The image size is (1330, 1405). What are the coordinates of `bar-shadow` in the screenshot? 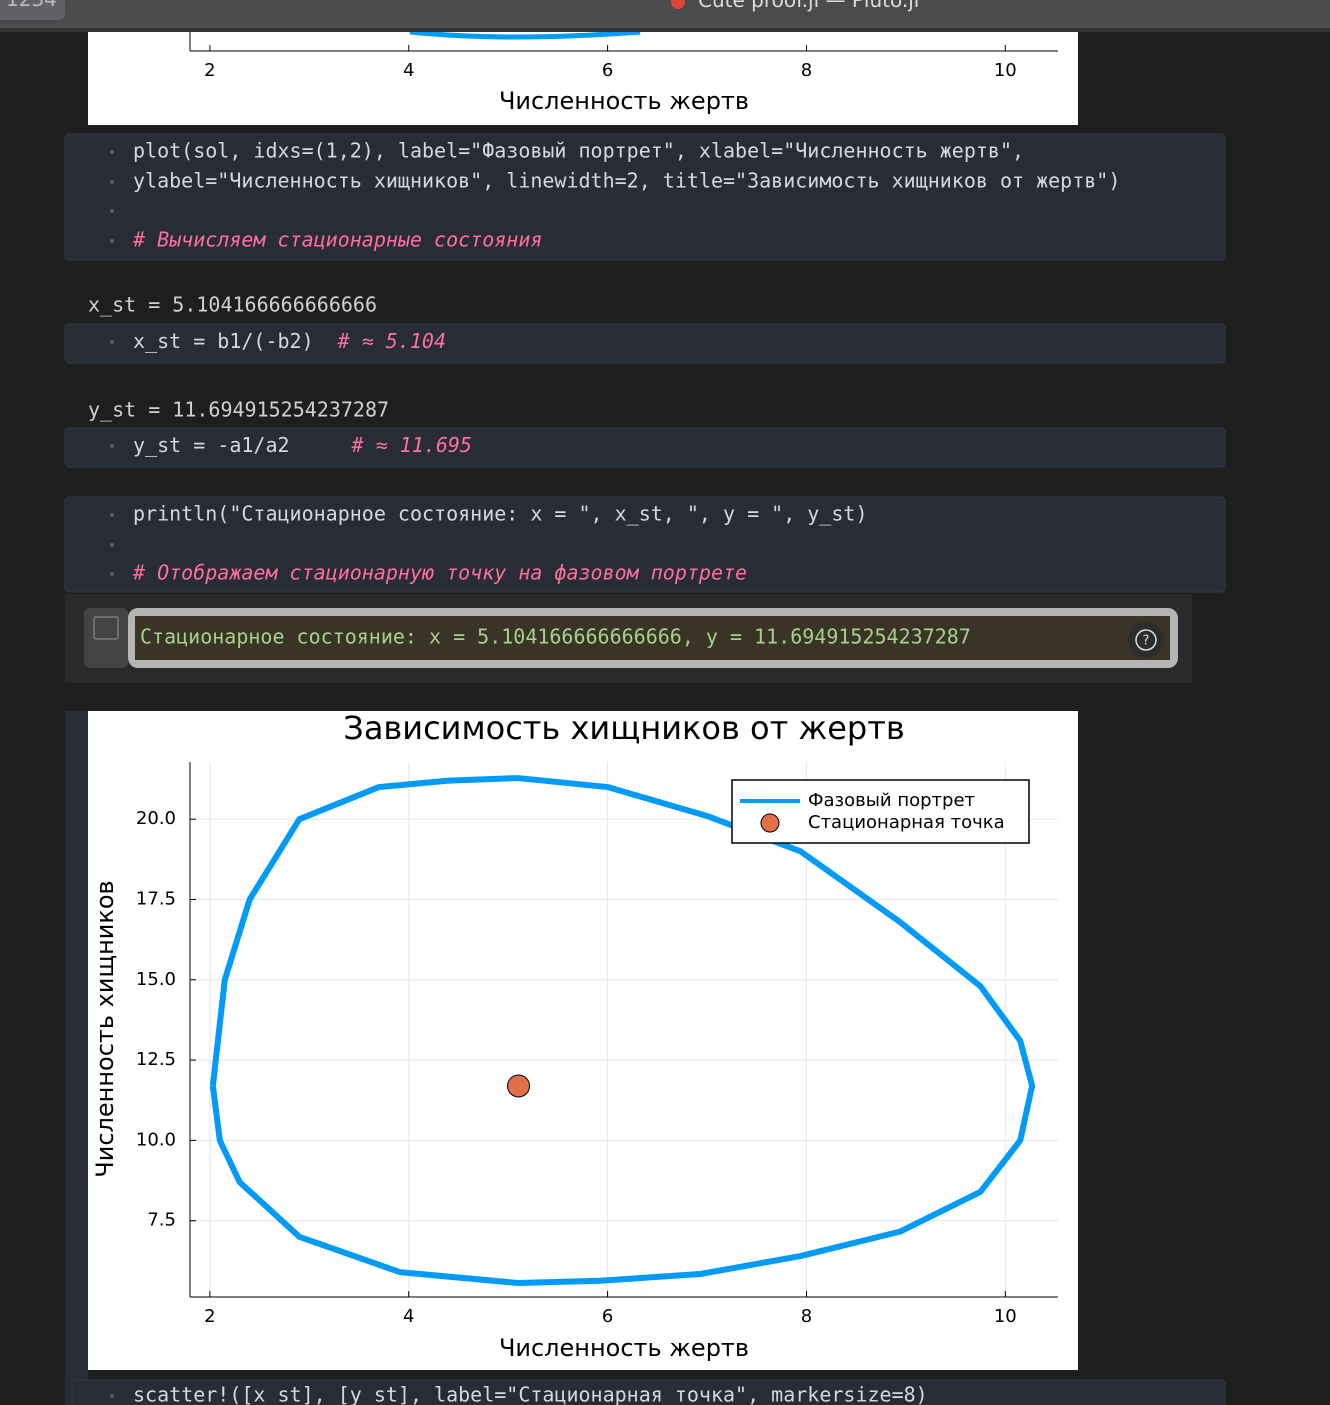 It's located at (665, 30).